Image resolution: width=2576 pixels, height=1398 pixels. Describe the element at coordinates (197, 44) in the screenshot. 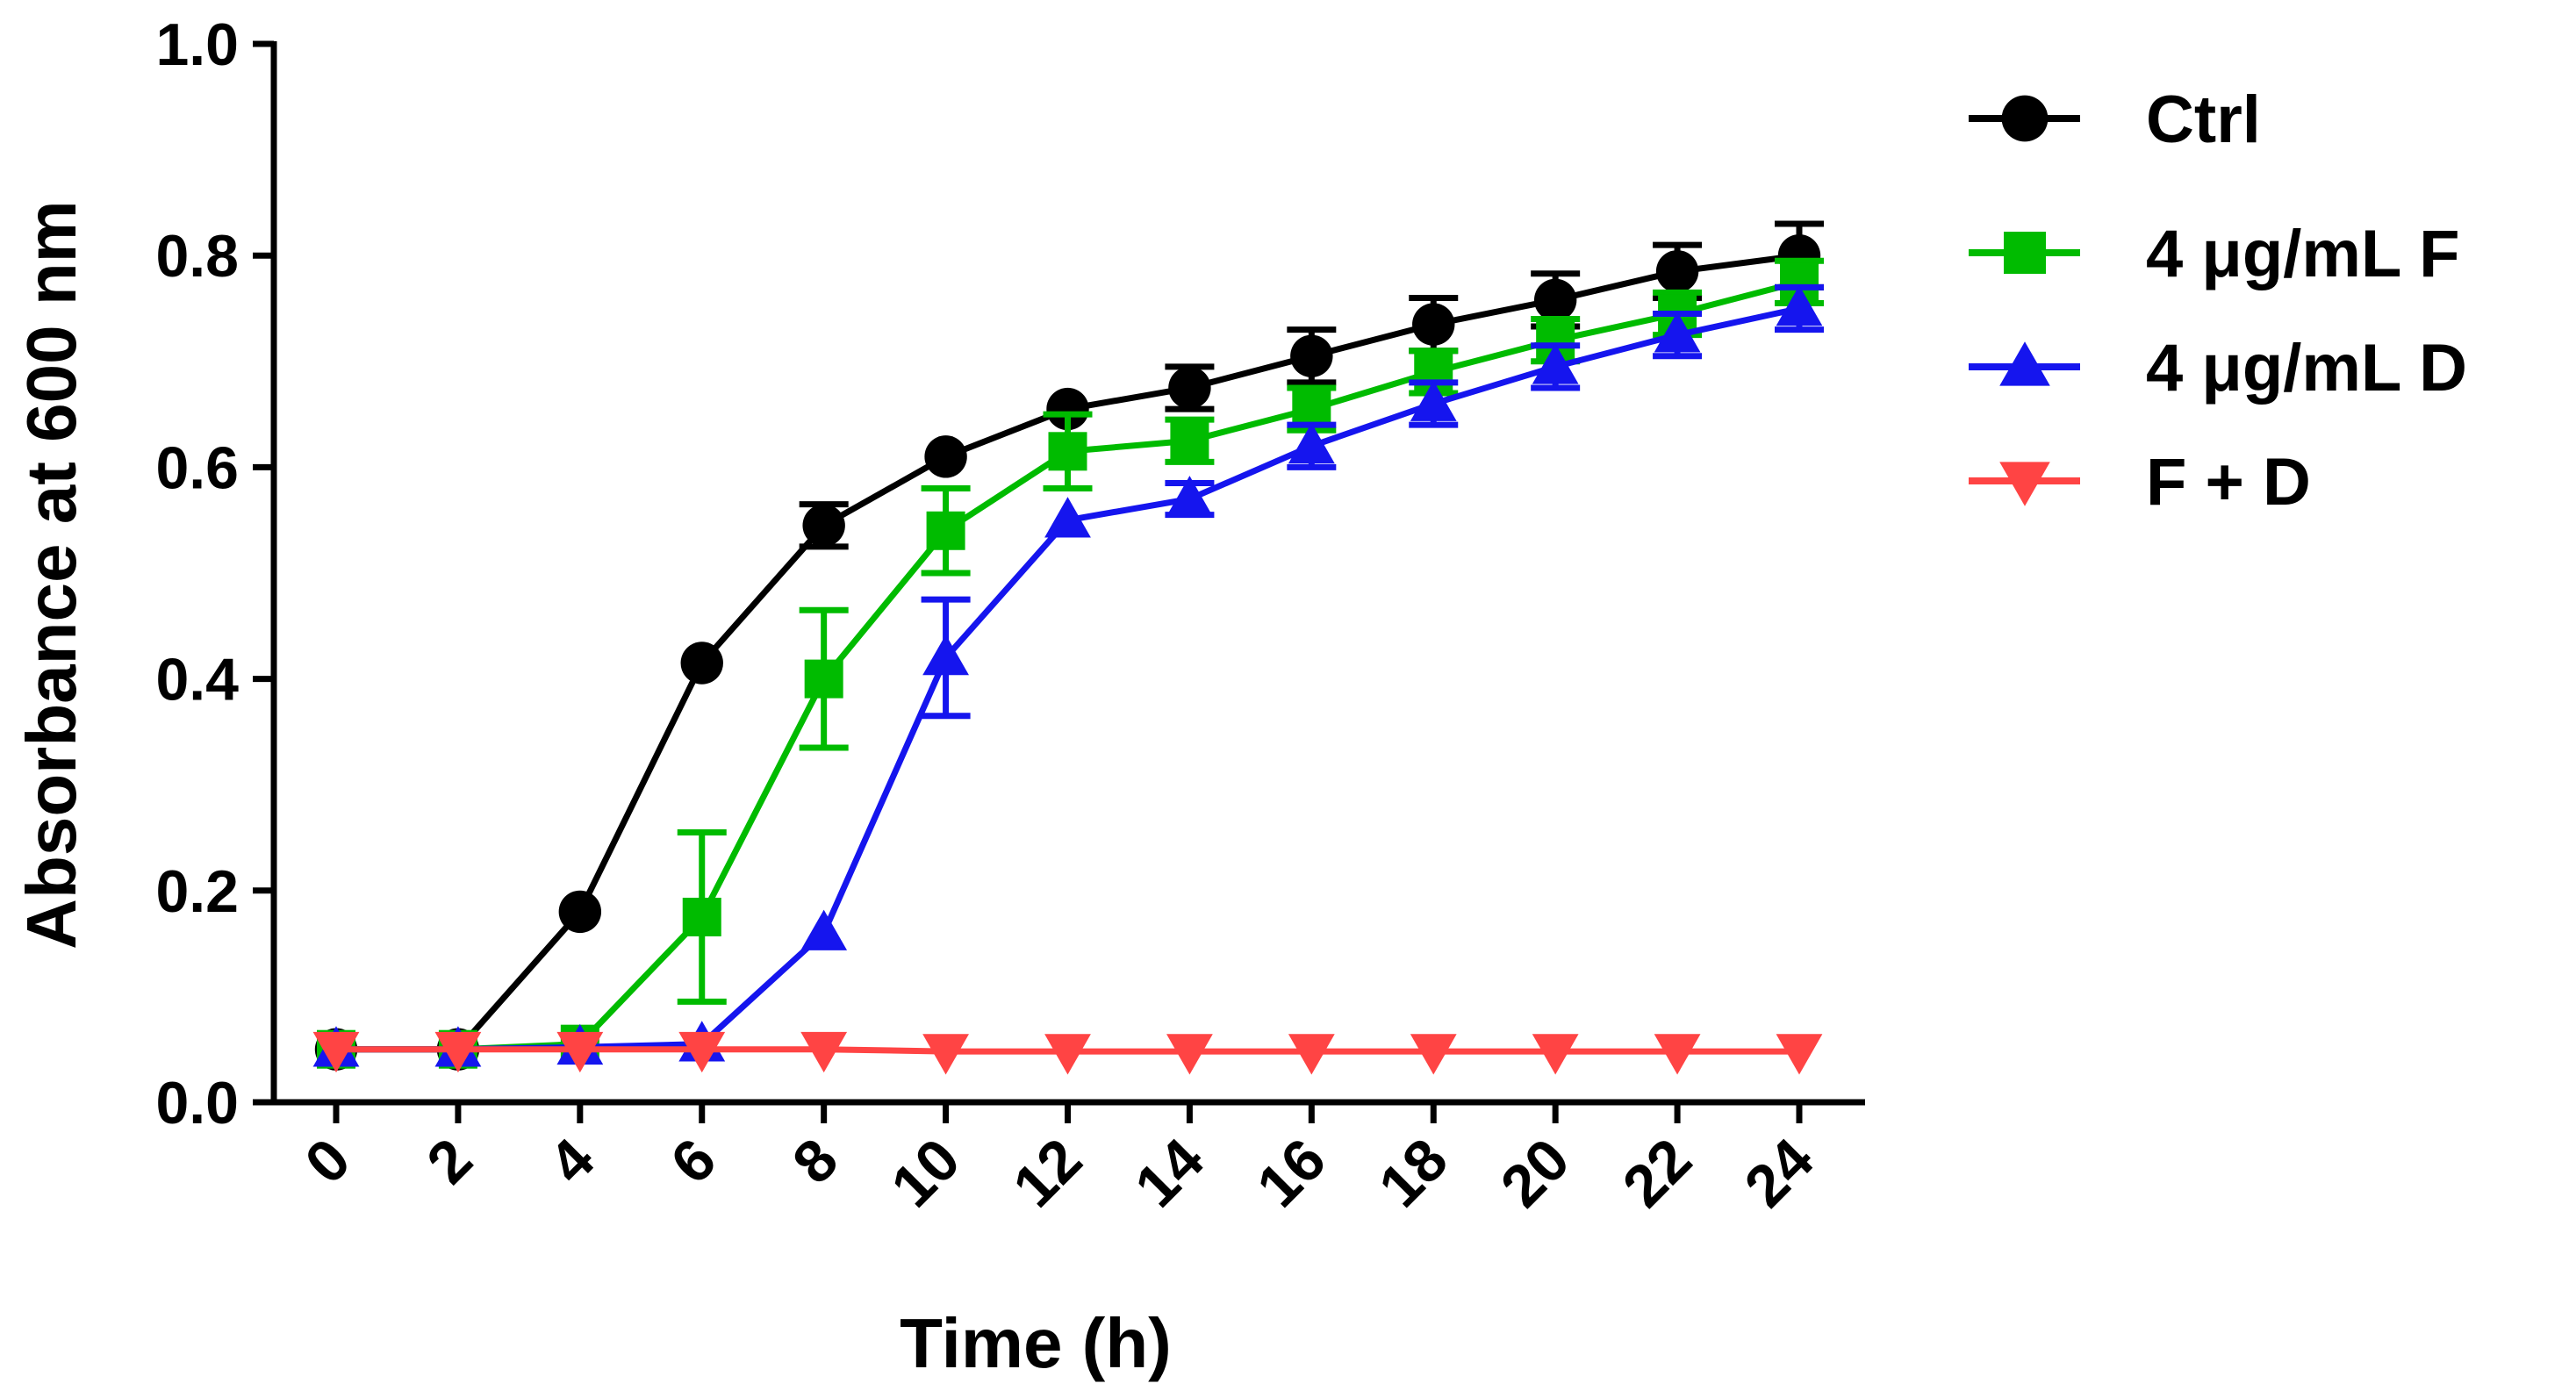

I see `y-tick-label: 1.0` at that location.